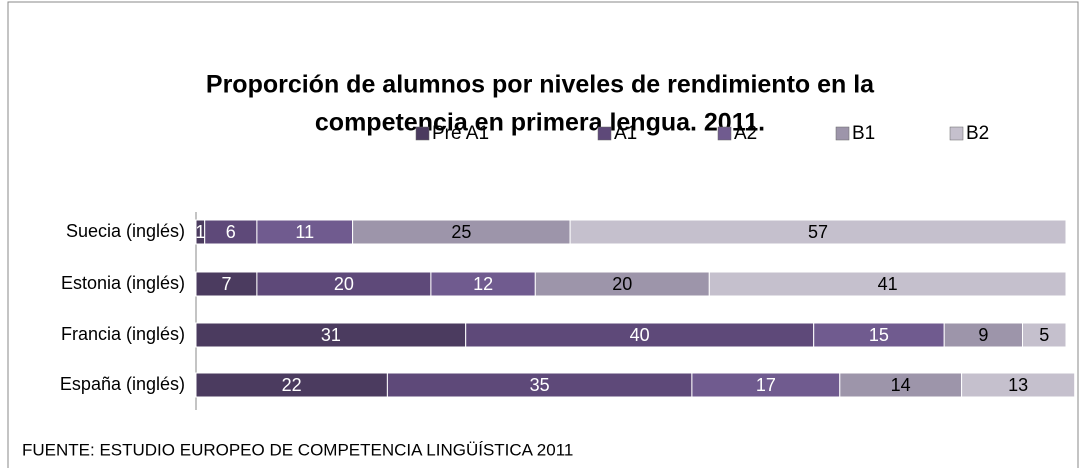 The width and height of the screenshot is (1085, 468). Describe the element at coordinates (863, 133) in the screenshot. I see `legend-label: B1` at that location.